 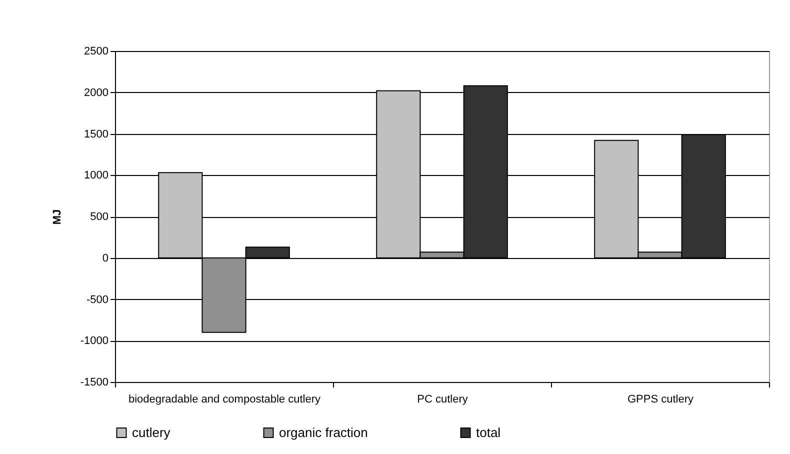 I want to click on x-tick-label: PC cutlery, so click(x=442, y=400).